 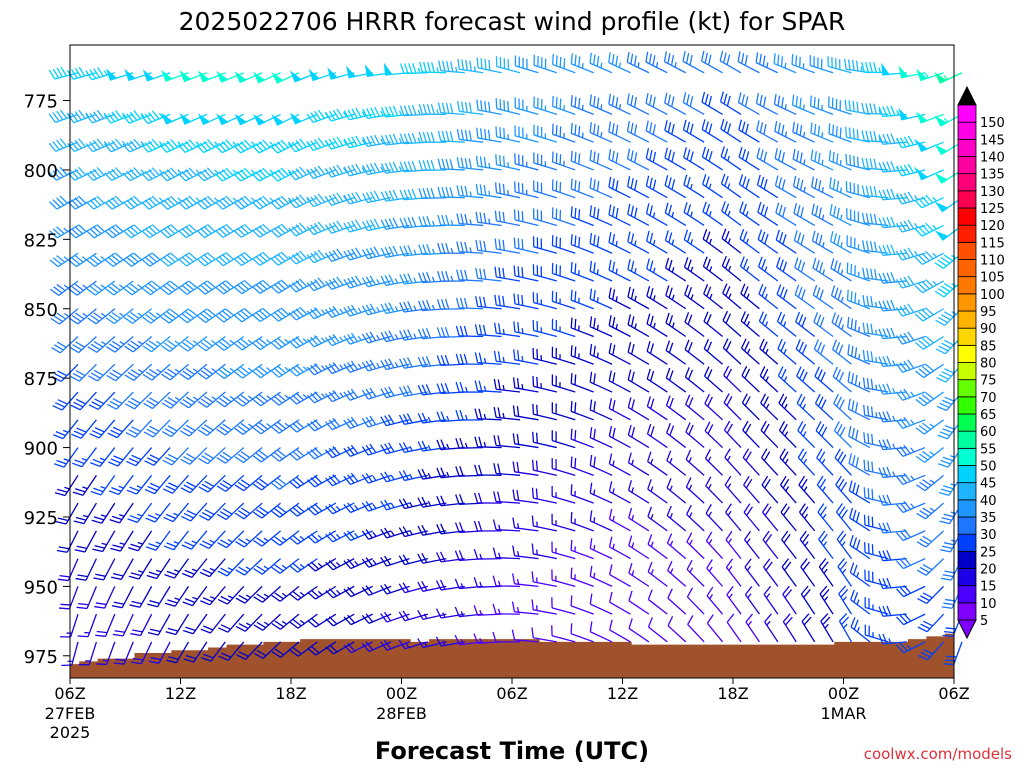 I want to click on y-axis: 775 800 825 850 875 900 925 950 975, so click(x=47, y=380).